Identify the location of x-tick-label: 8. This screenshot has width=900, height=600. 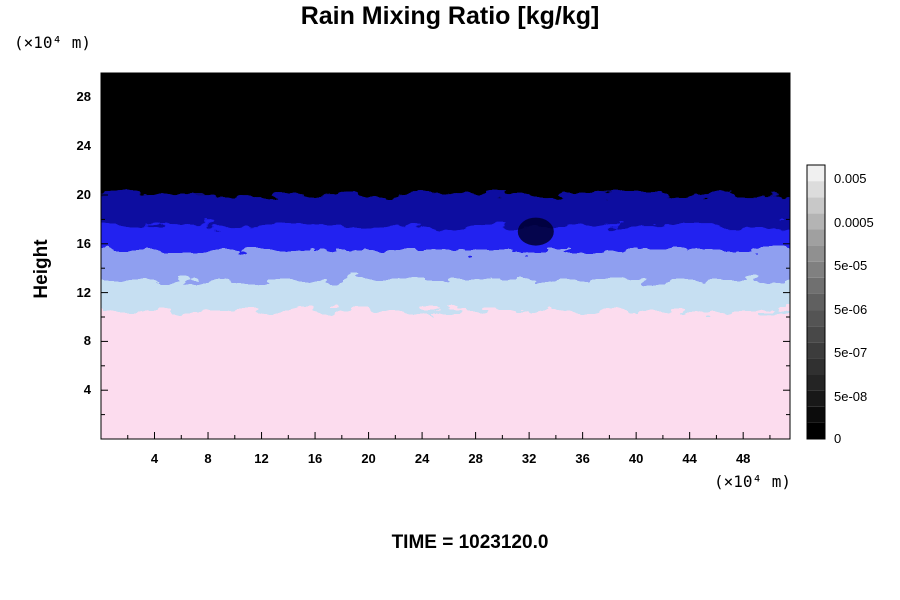
(208, 458).